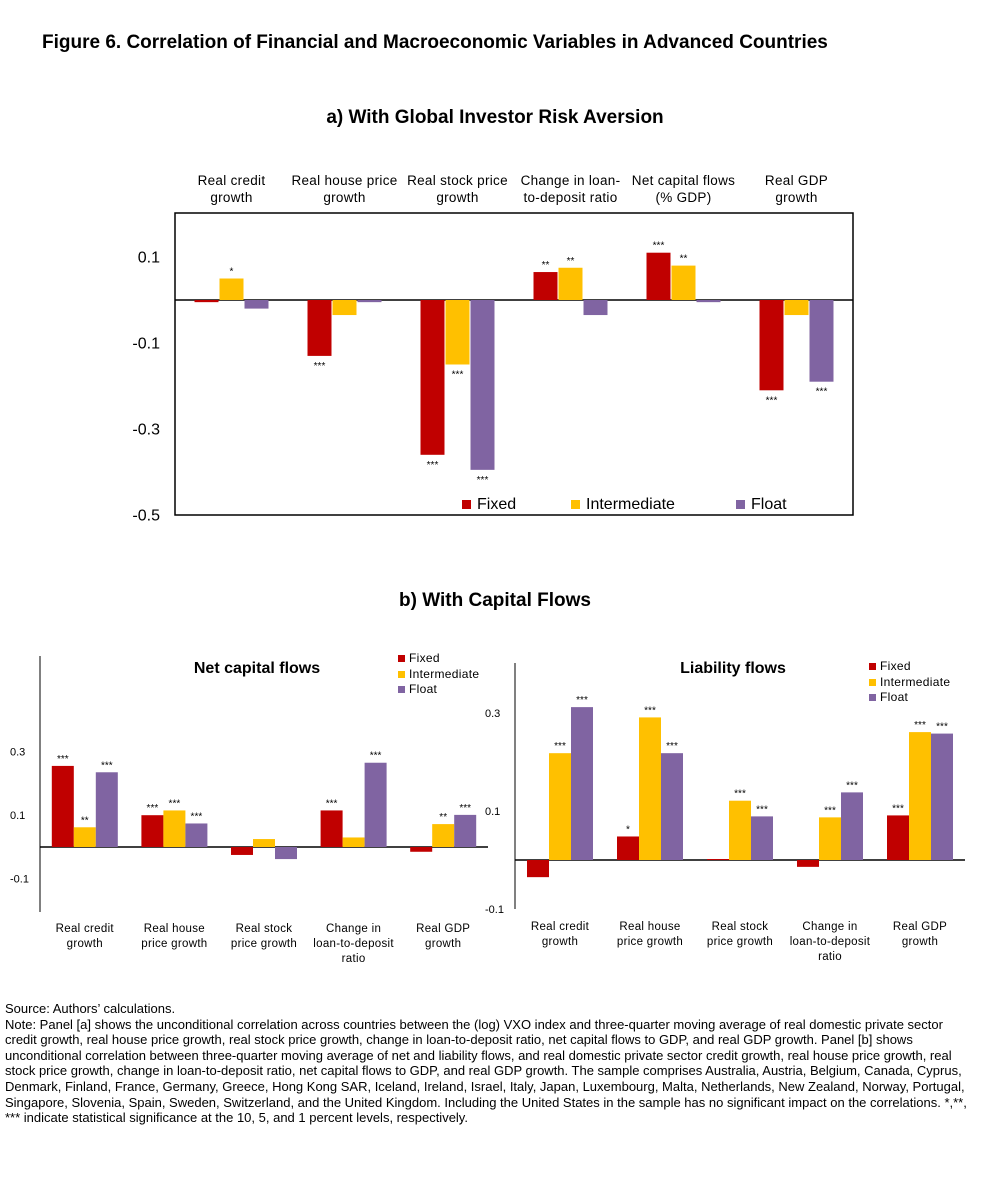 The width and height of the screenshot is (990, 1178). What do you see at coordinates (830, 810) in the screenshot?
I see `significance-intermediate-change-in-loan-to-deposit-ratio: ***` at bounding box center [830, 810].